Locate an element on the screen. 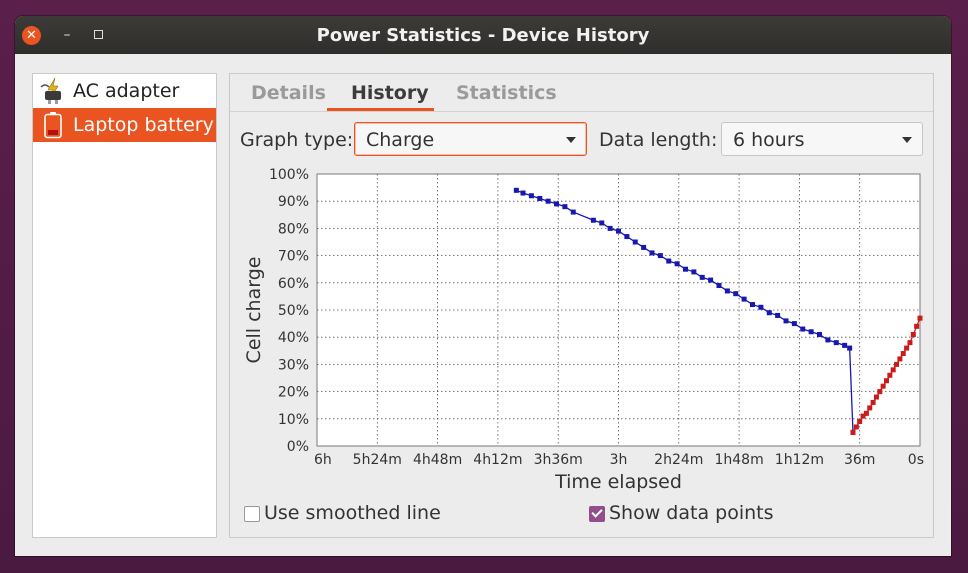 Image resolution: width=968 pixels, height=573 pixels. tab-details: Details is located at coordinates (288, 93).